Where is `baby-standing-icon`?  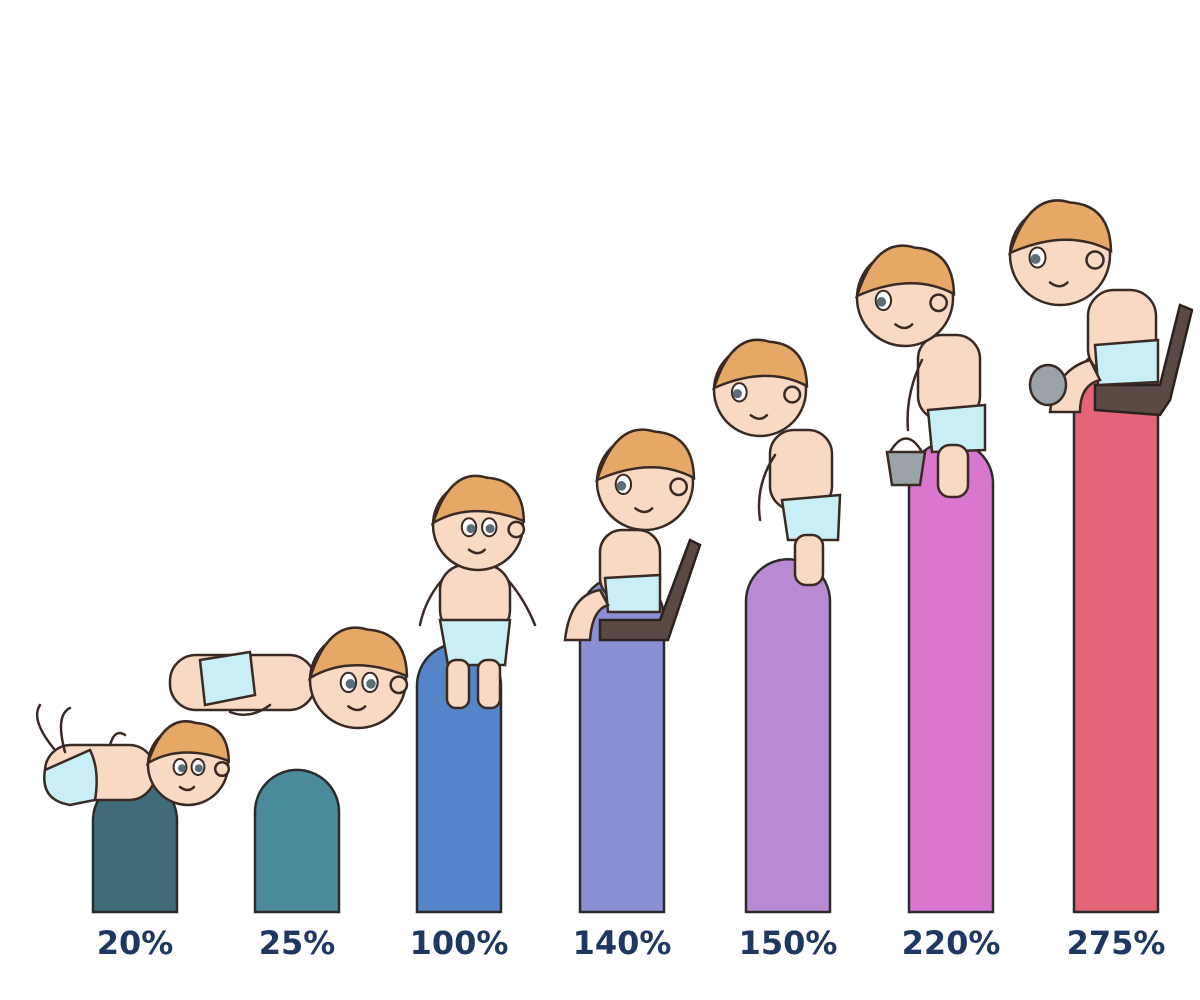 baby-standing-icon is located at coordinates (477, 592).